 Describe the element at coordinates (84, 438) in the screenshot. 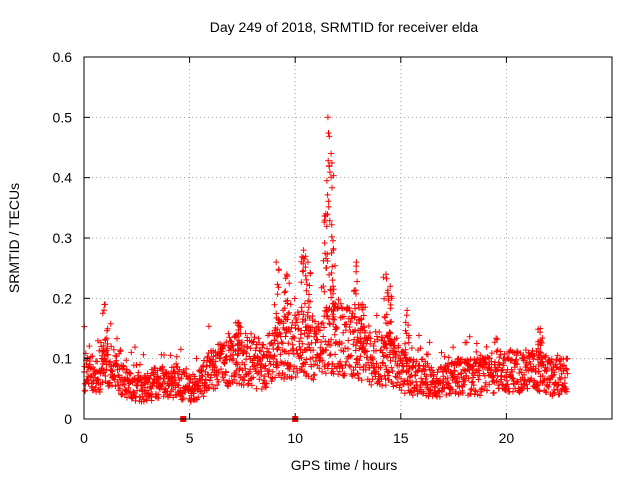

I see `x-tick-label: 0` at that location.